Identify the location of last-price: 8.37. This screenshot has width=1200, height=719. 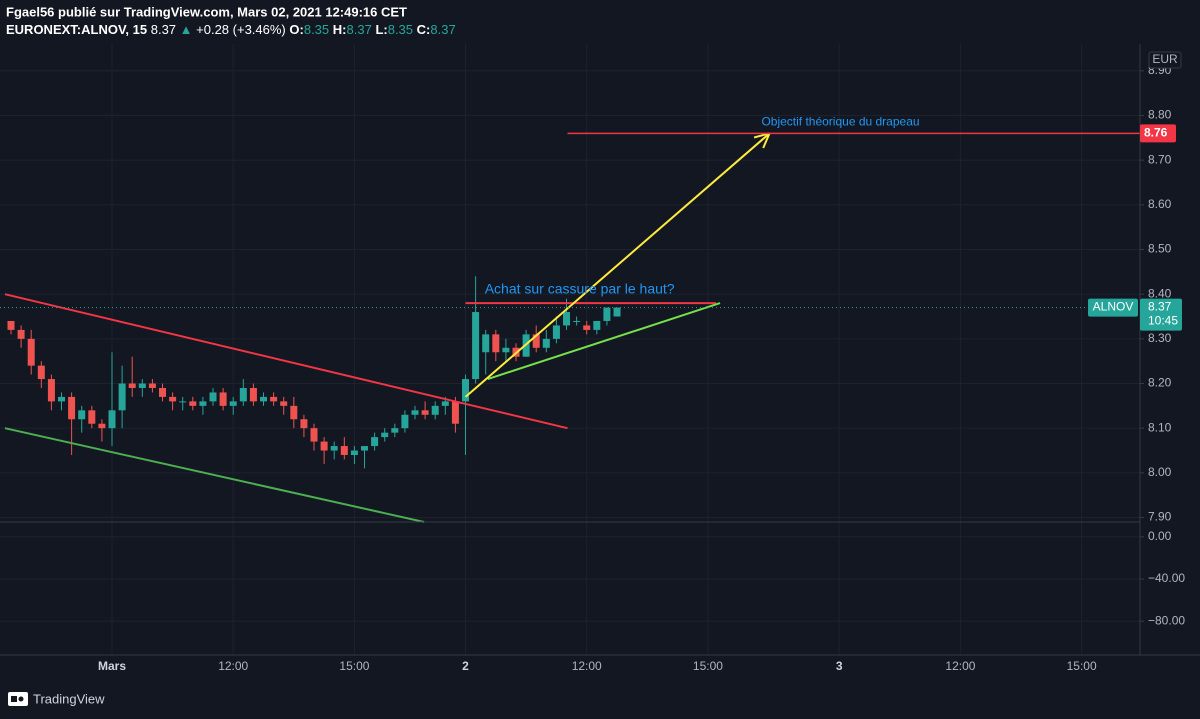
(163, 29).